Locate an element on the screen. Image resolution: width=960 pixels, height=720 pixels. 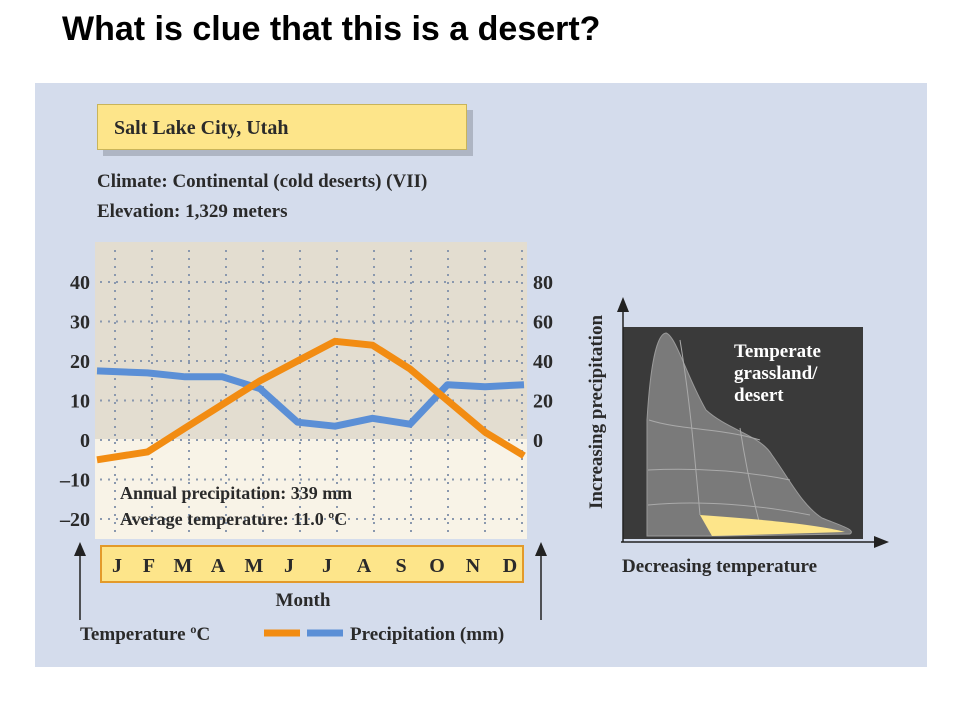
precipitation-line is located at coordinates (310, 398).